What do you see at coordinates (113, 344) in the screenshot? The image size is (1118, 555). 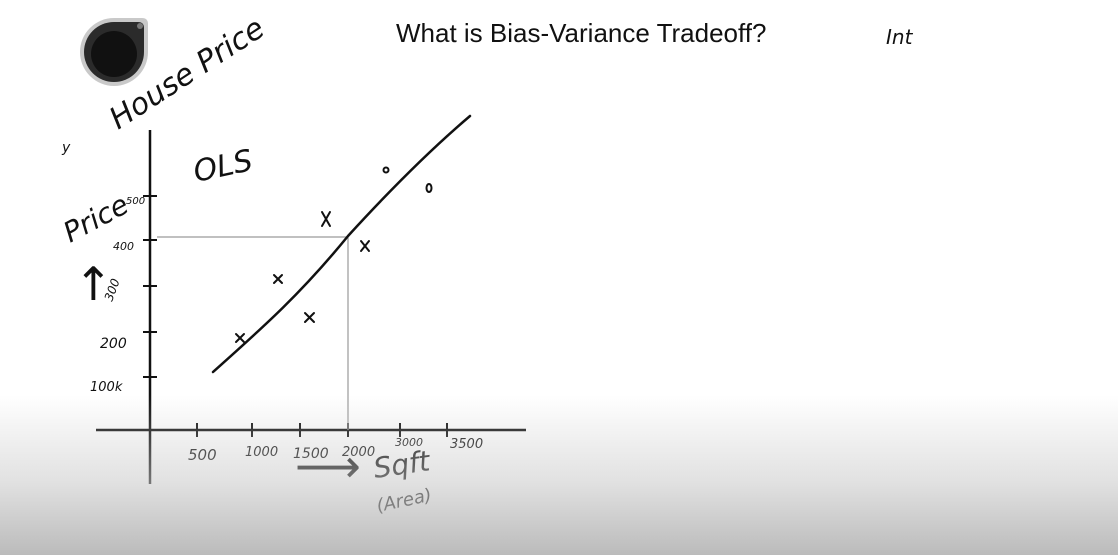 I see `y-tick-label: 200` at bounding box center [113, 344].